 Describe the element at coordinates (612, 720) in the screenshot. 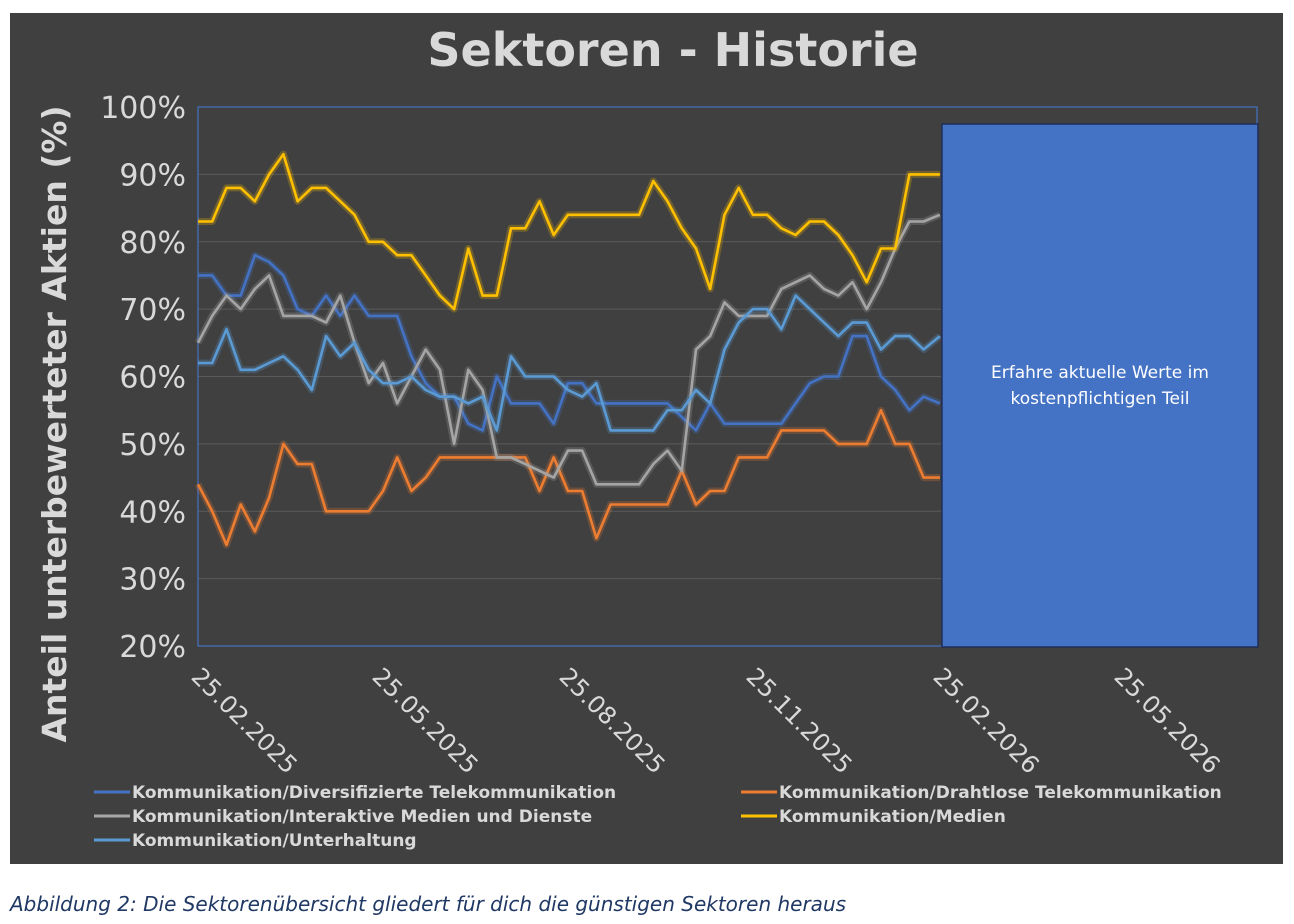

I see `x-tick-label: 25.08.2025` at that location.